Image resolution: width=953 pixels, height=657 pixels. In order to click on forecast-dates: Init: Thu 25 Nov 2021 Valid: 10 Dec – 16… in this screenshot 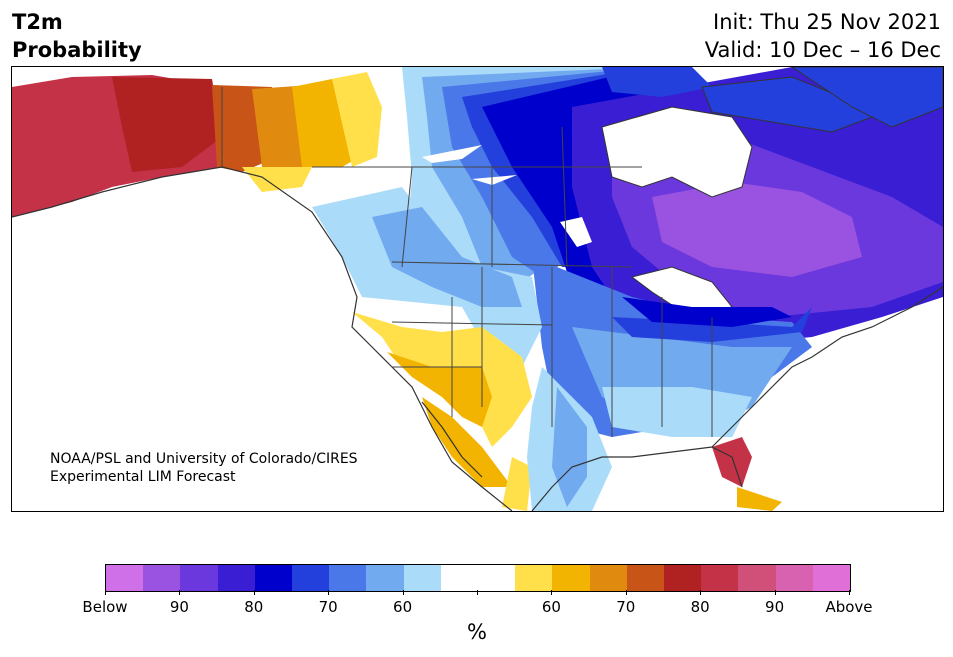, I will do `click(823, 36)`.